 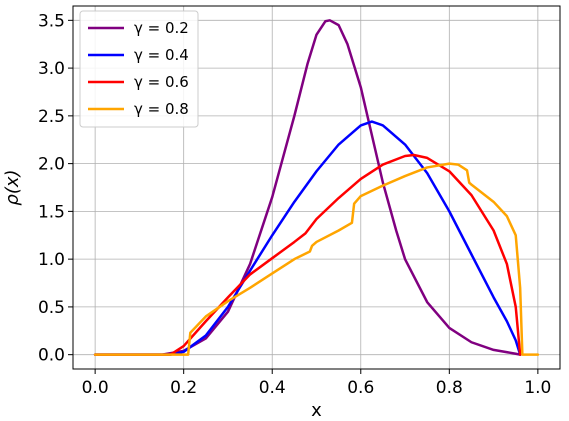 I want to click on x-tick-label: 0.4, so click(x=272, y=388).